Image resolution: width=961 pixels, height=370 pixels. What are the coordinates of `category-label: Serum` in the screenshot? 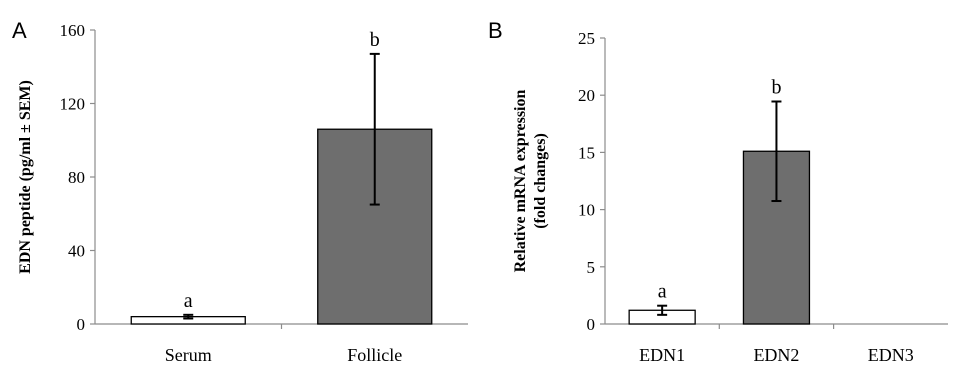 It's located at (188, 355).